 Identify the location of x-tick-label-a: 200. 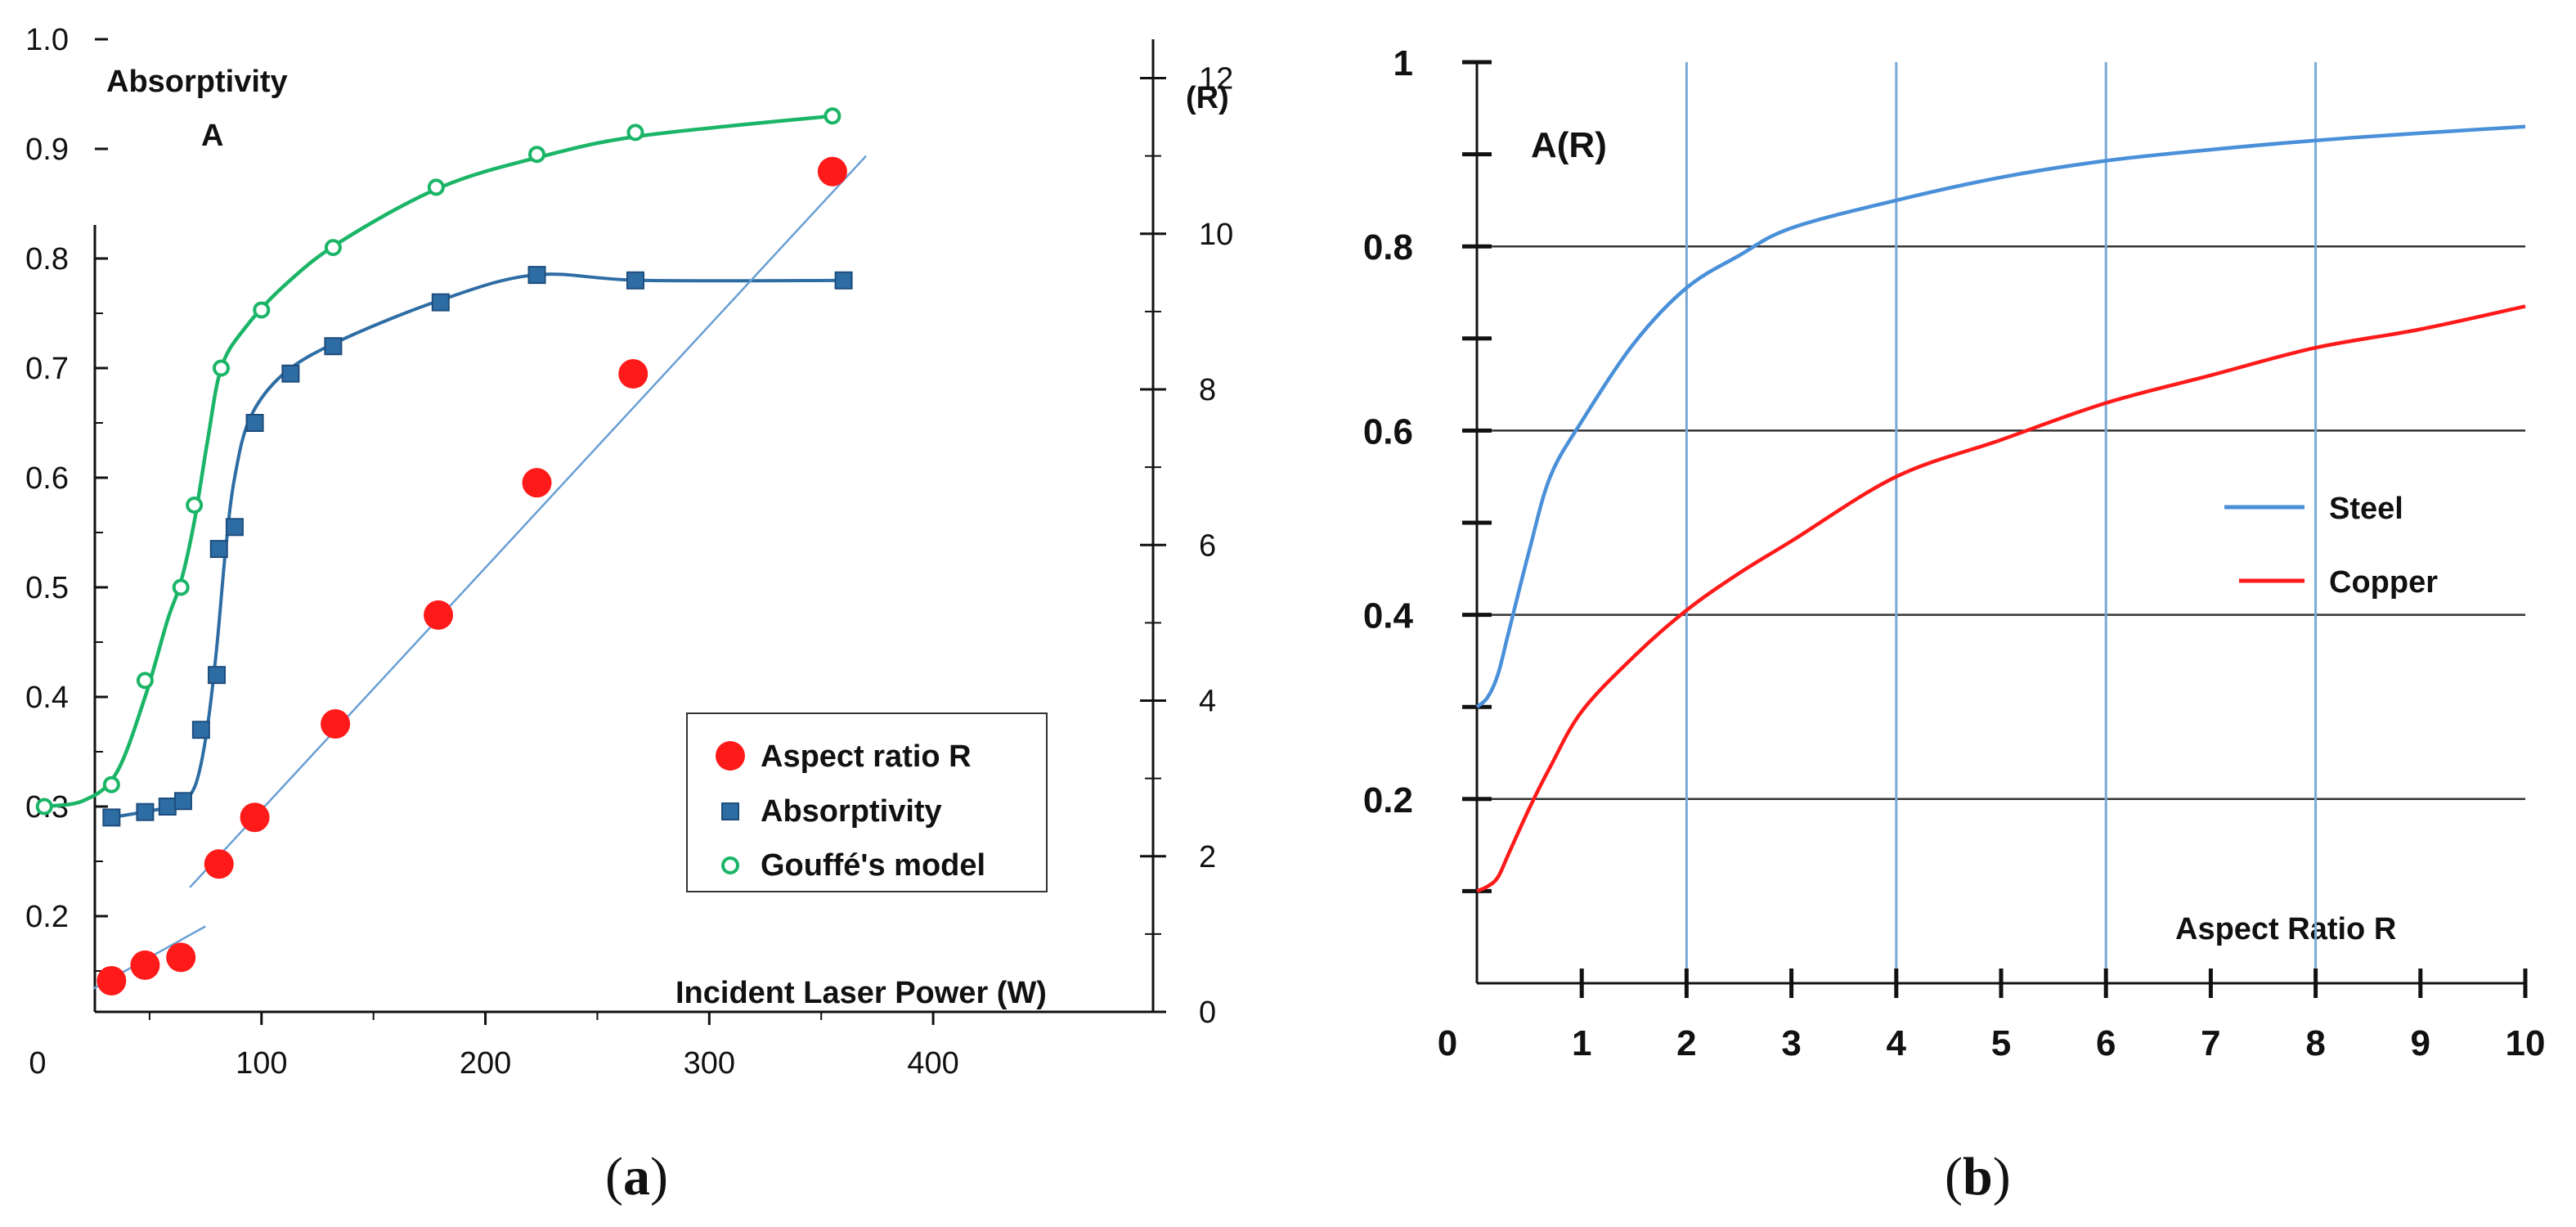
(485, 1063).